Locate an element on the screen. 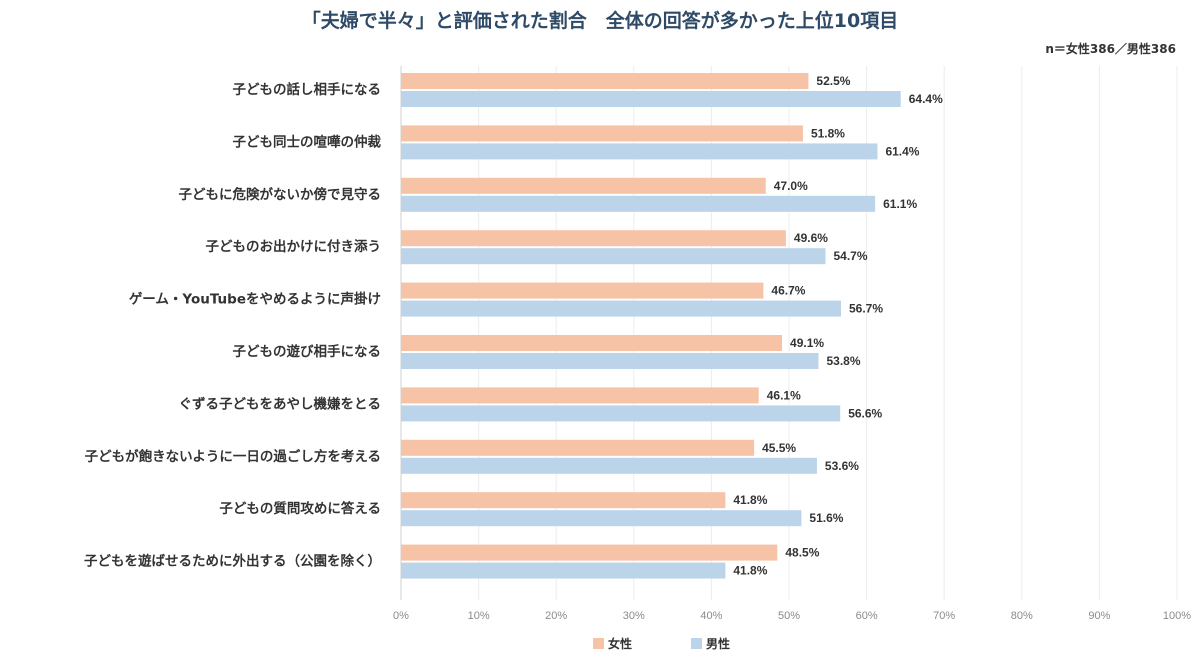 The height and width of the screenshot is (660, 1200). data-label: 48.5% is located at coordinates (802, 553).